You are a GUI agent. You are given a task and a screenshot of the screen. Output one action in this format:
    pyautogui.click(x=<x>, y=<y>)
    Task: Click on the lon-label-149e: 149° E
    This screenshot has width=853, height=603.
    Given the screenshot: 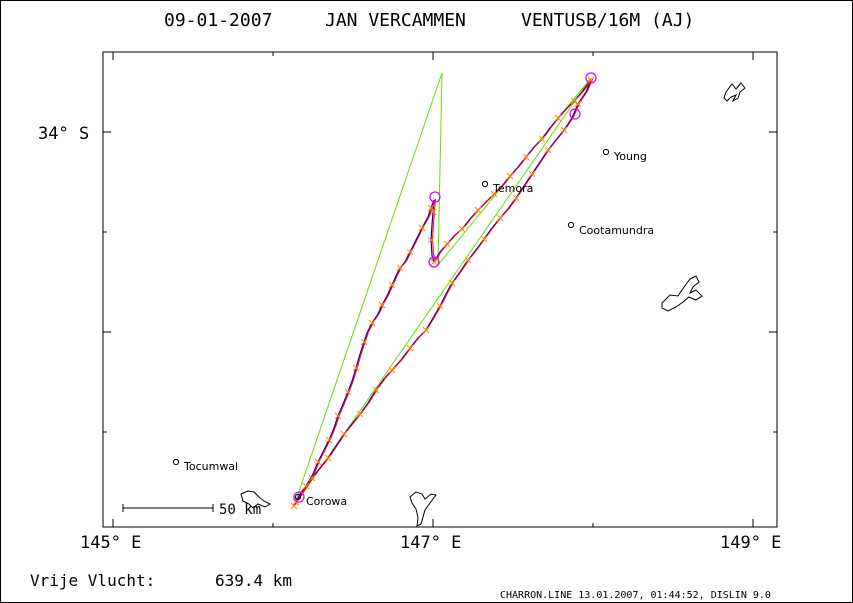 What is the action you would take?
    pyautogui.click(x=750, y=543)
    